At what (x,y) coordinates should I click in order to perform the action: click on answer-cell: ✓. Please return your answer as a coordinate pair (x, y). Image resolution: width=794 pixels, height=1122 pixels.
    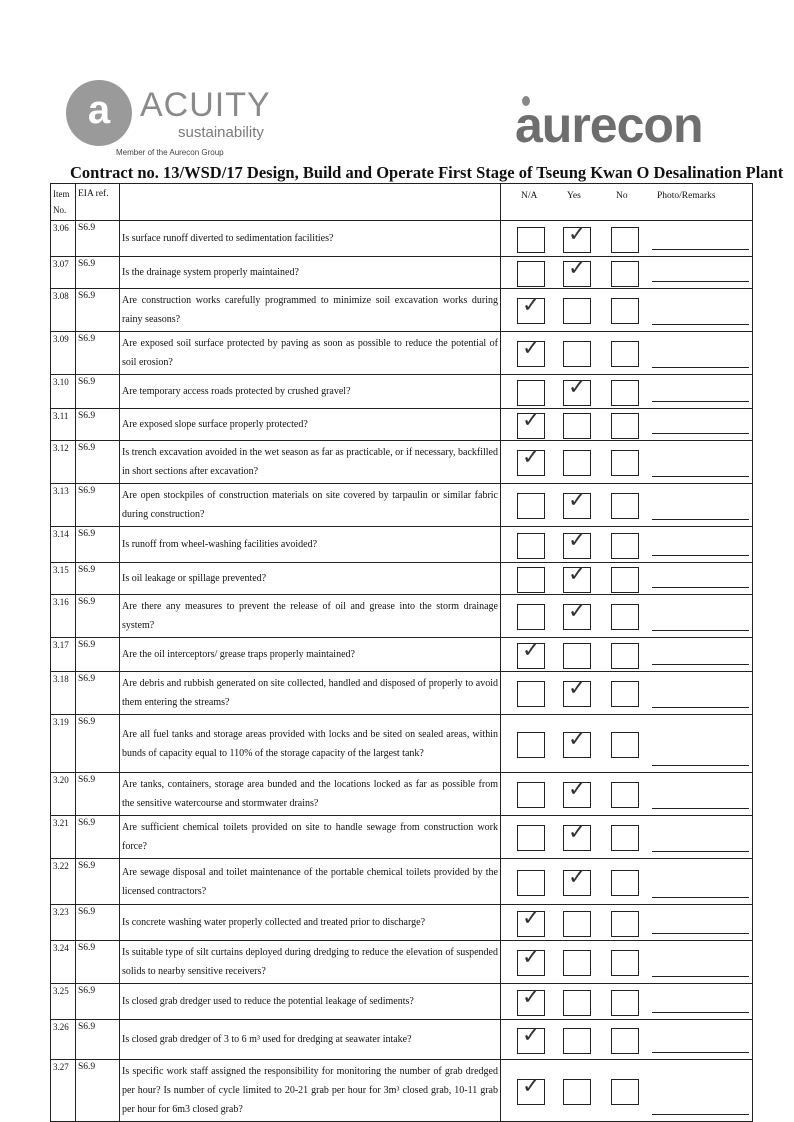
    Looking at the image, I should click on (626, 424).